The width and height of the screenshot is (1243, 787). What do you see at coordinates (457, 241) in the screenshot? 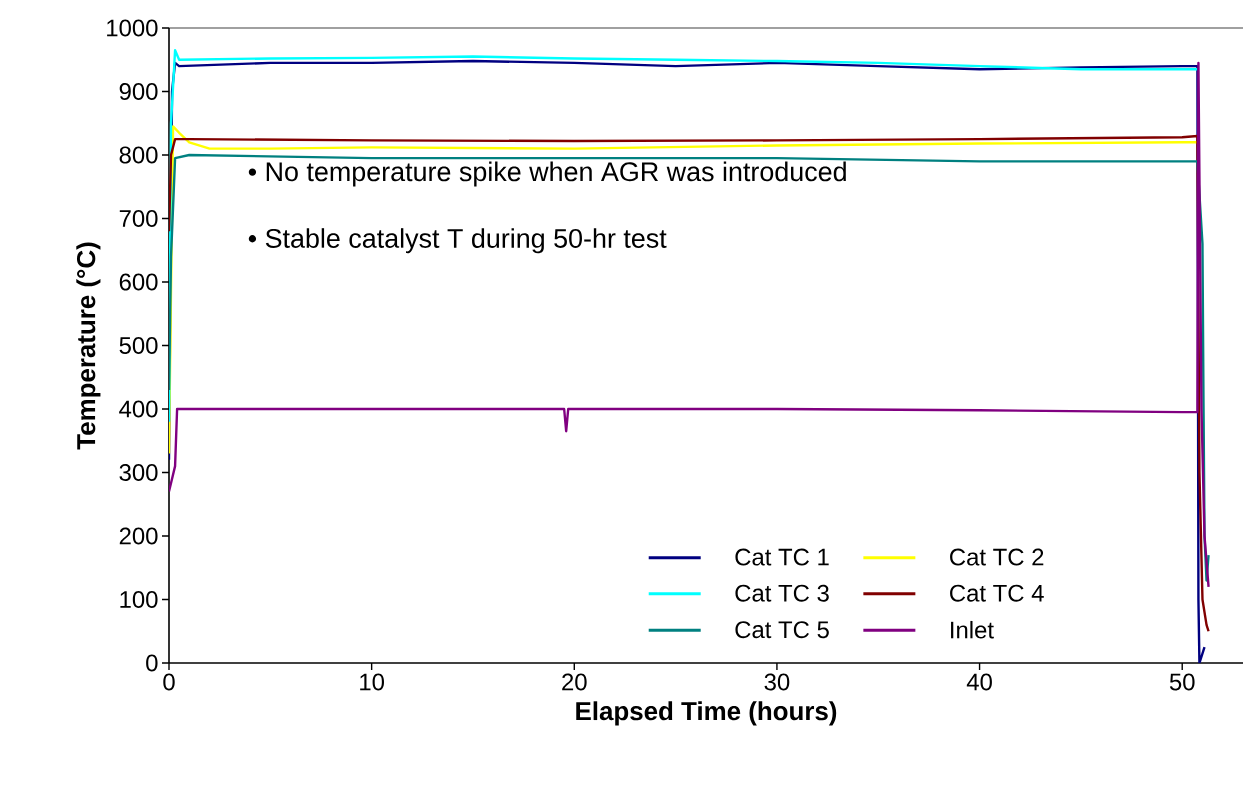
I see `annotation: • Stable catalyst T during 50-hr test` at bounding box center [457, 241].